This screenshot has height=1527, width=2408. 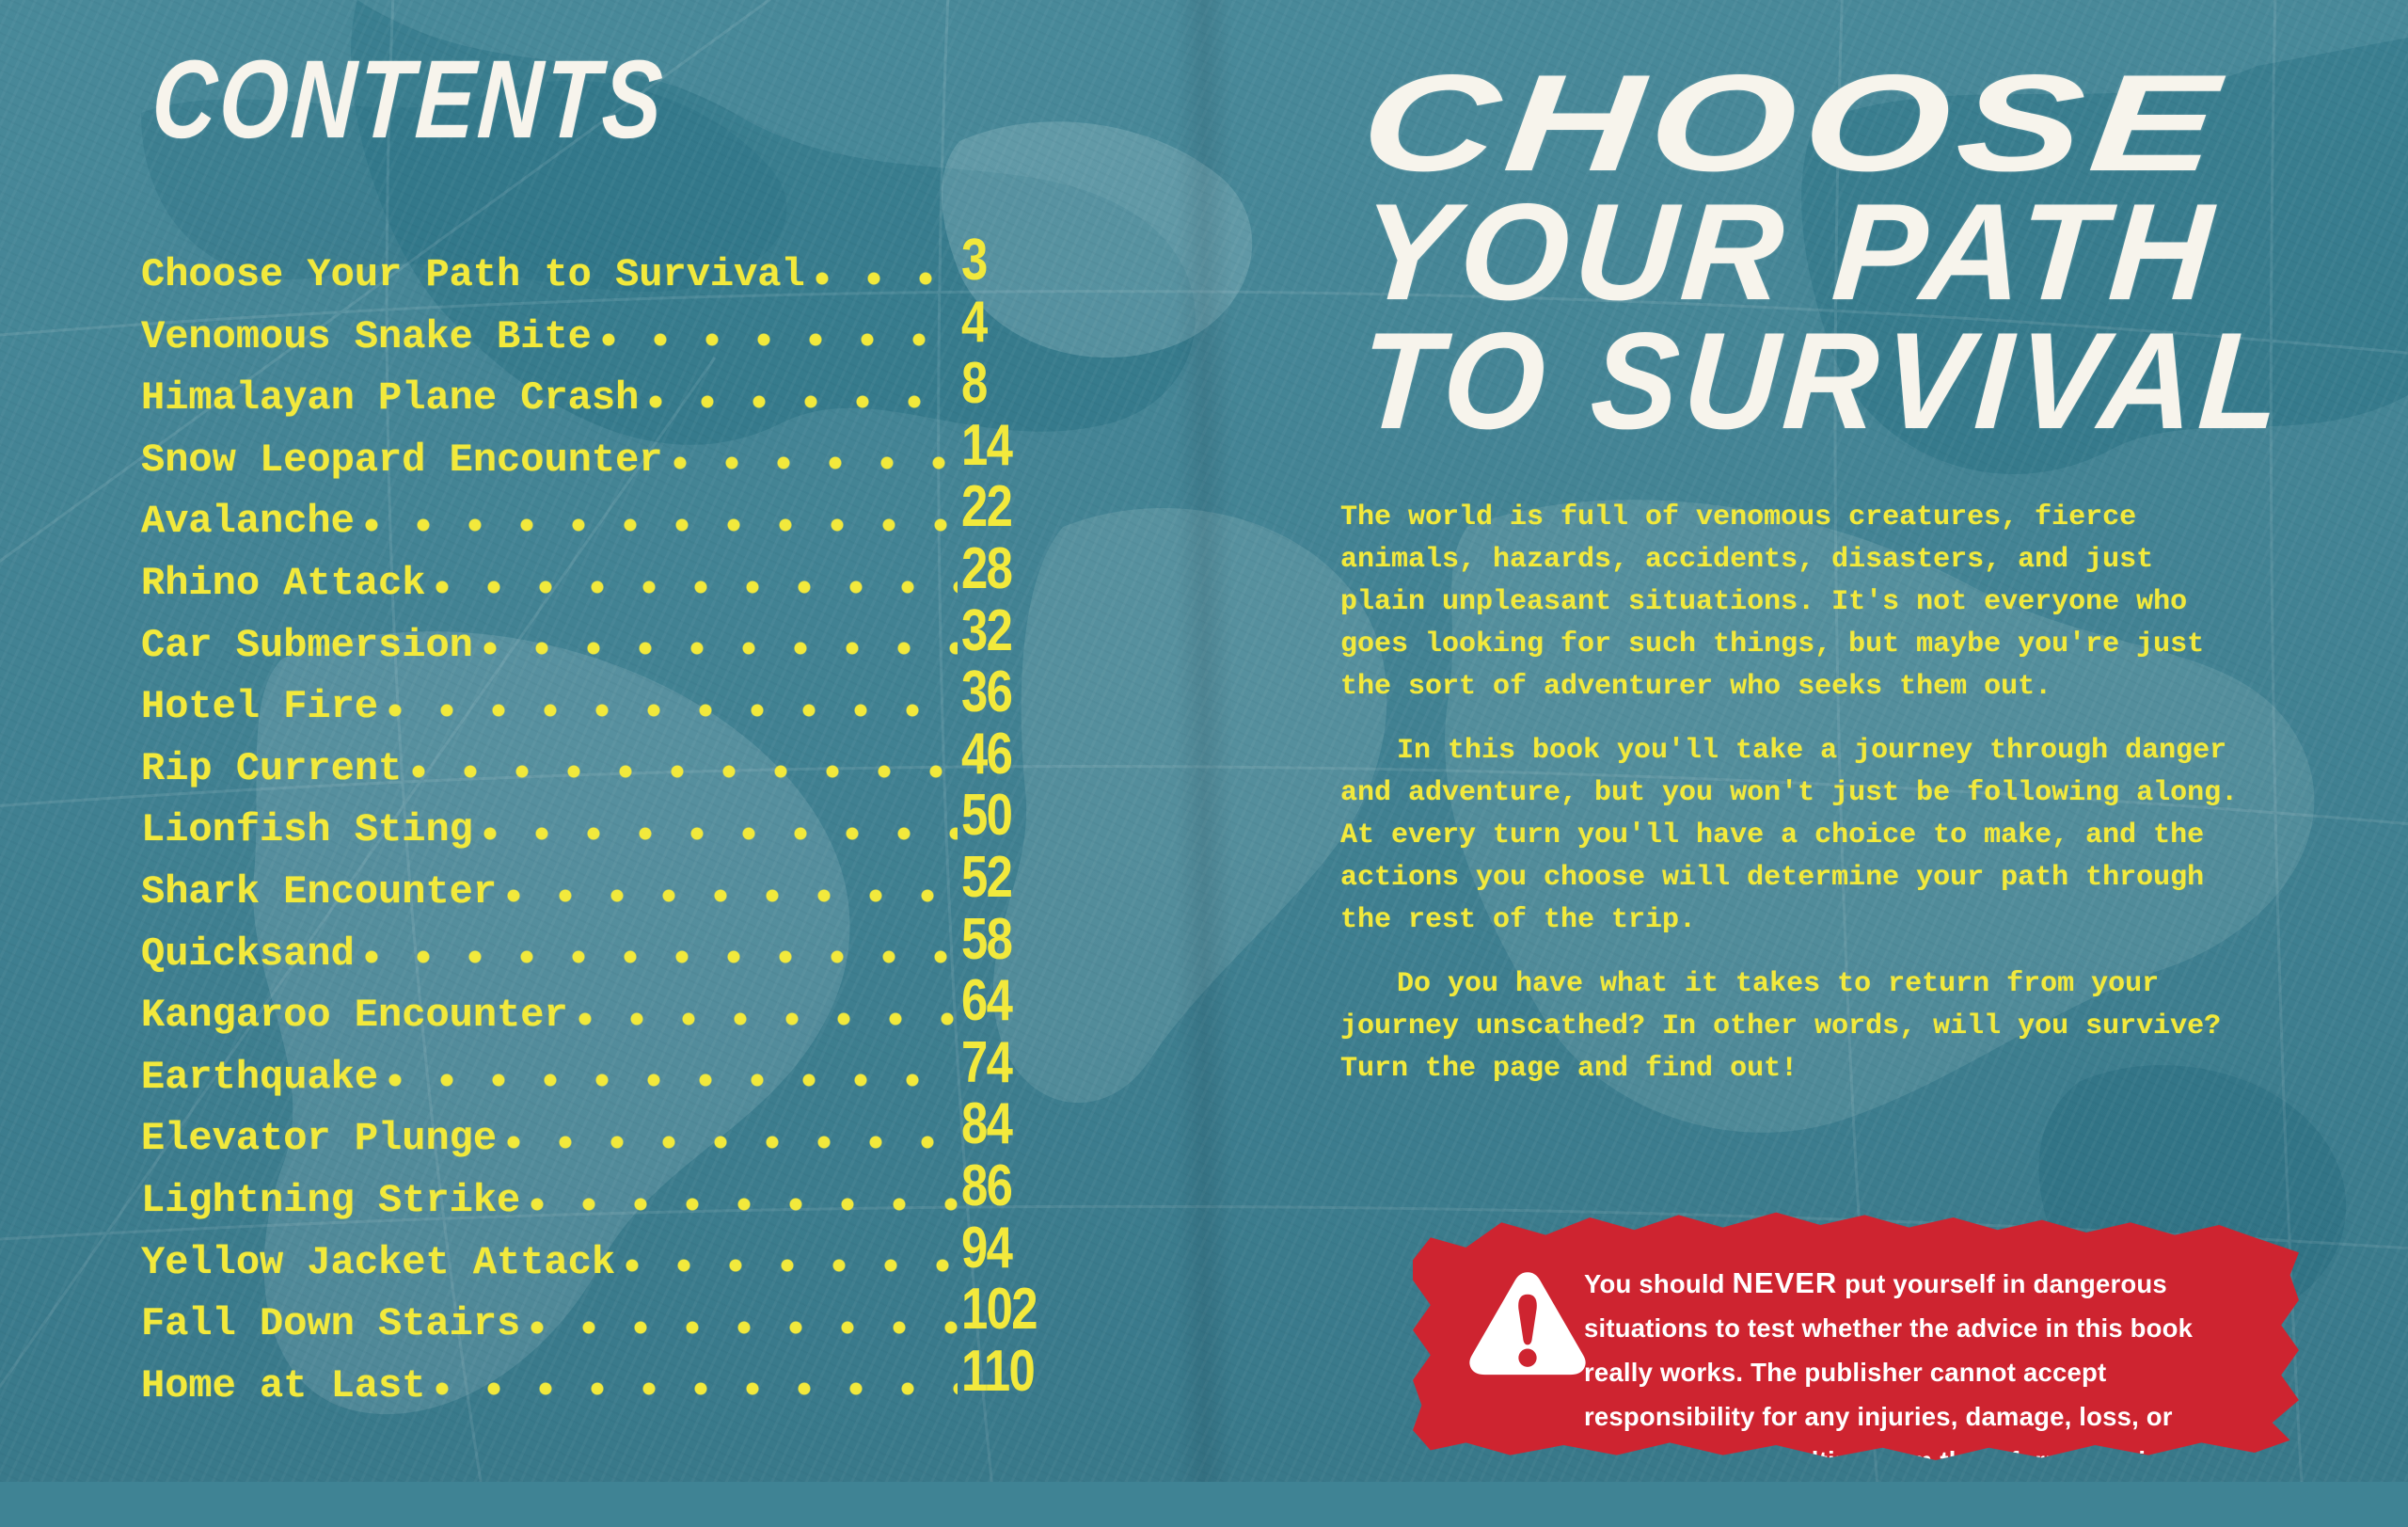 I want to click on toc-entry: Rhino Attack 28, so click(x=612, y=573).